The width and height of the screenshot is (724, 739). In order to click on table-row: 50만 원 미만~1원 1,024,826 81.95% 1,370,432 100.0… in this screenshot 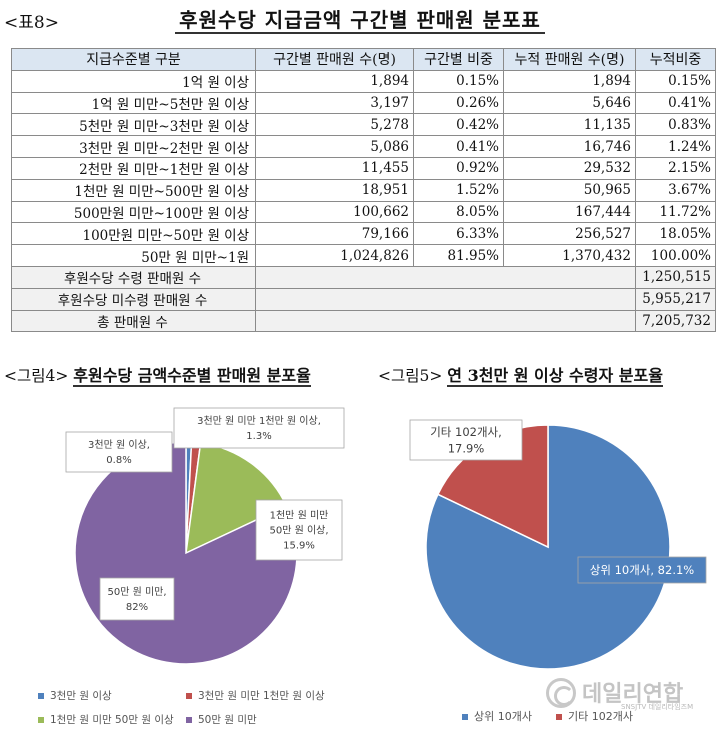, I will do `click(363, 255)`.